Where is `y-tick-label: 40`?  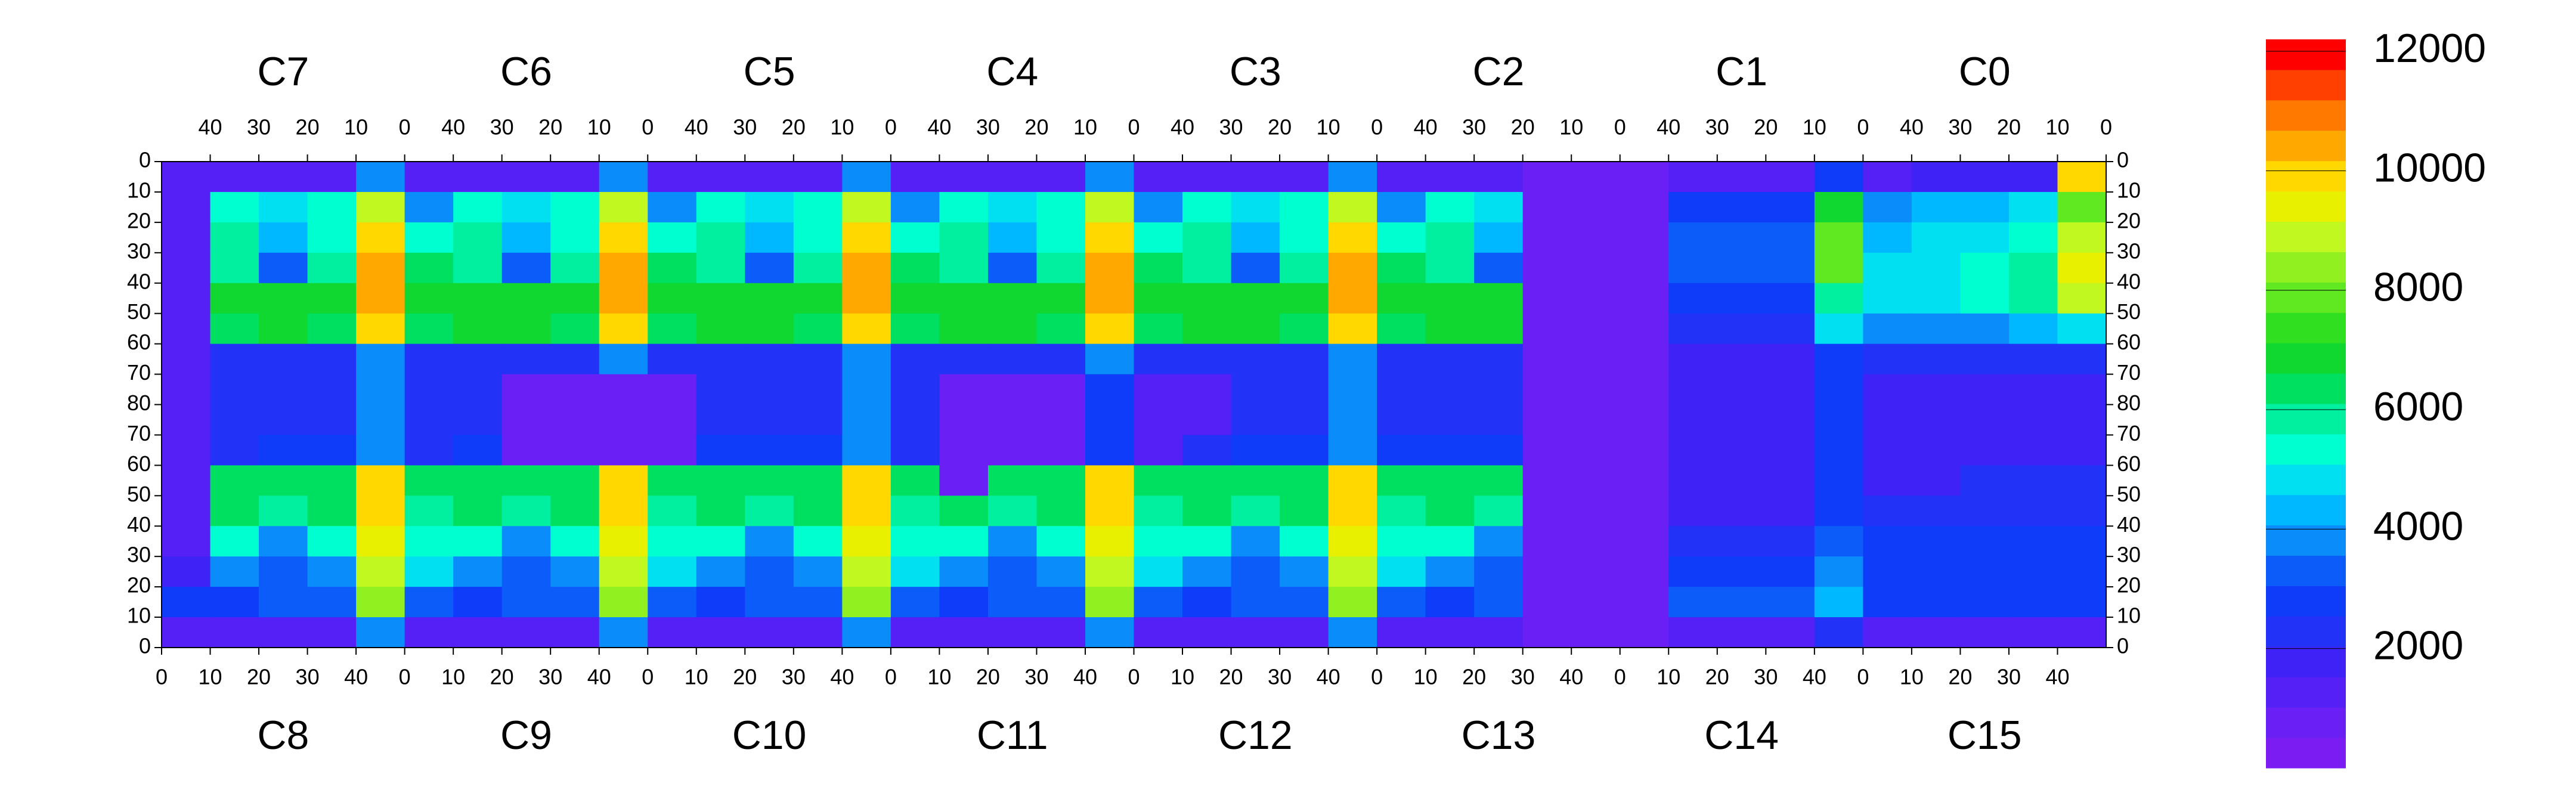 y-tick-label: 40 is located at coordinates (139, 524).